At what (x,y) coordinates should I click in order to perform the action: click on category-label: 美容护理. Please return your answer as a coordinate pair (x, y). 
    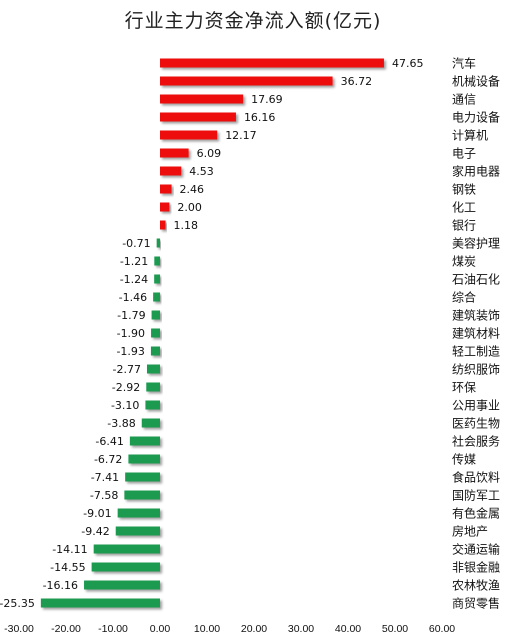
    Looking at the image, I should click on (476, 243).